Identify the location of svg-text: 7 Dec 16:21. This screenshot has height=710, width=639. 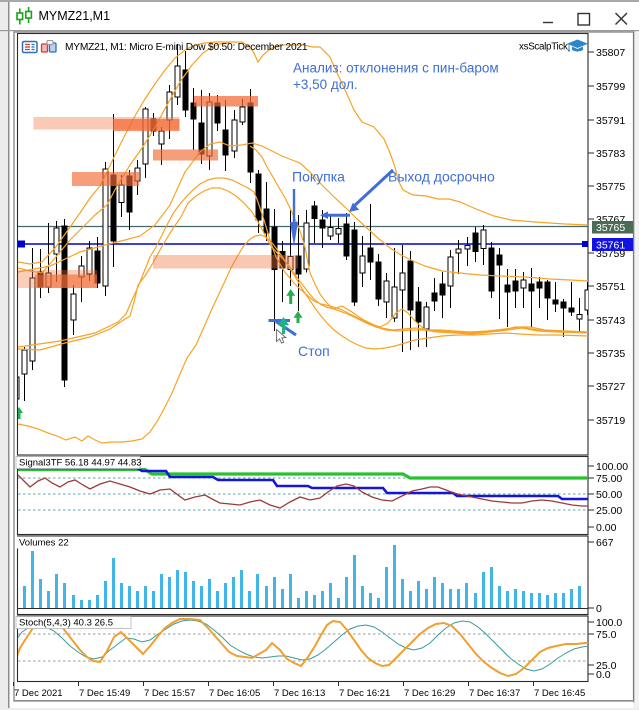
(364, 693).